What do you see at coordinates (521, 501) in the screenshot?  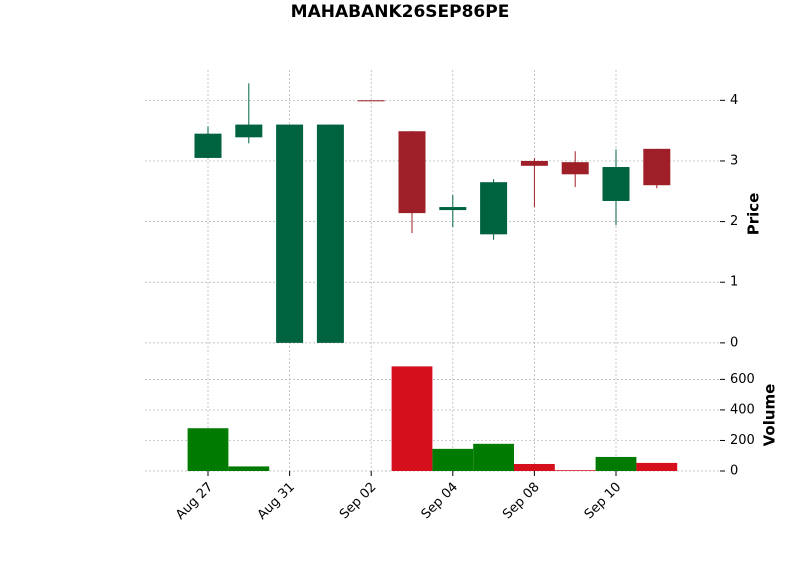 I see `x-tick-label: Sep 08` at bounding box center [521, 501].